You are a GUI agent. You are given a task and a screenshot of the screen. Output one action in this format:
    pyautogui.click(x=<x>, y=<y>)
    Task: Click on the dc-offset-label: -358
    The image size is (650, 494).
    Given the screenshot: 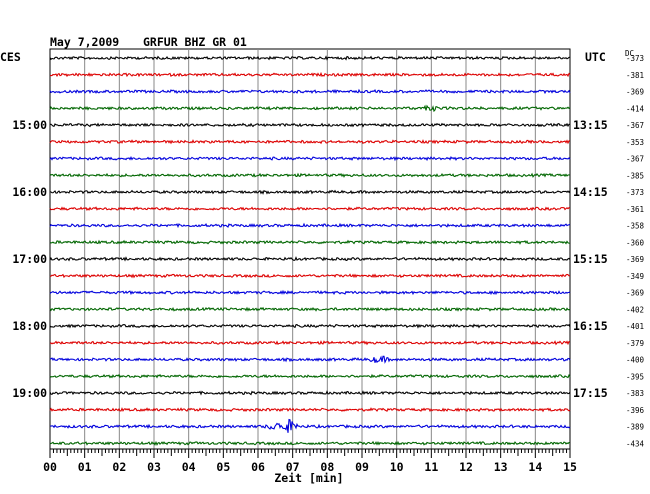 What is the action you would take?
    pyautogui.click(x=635, y=226)
    